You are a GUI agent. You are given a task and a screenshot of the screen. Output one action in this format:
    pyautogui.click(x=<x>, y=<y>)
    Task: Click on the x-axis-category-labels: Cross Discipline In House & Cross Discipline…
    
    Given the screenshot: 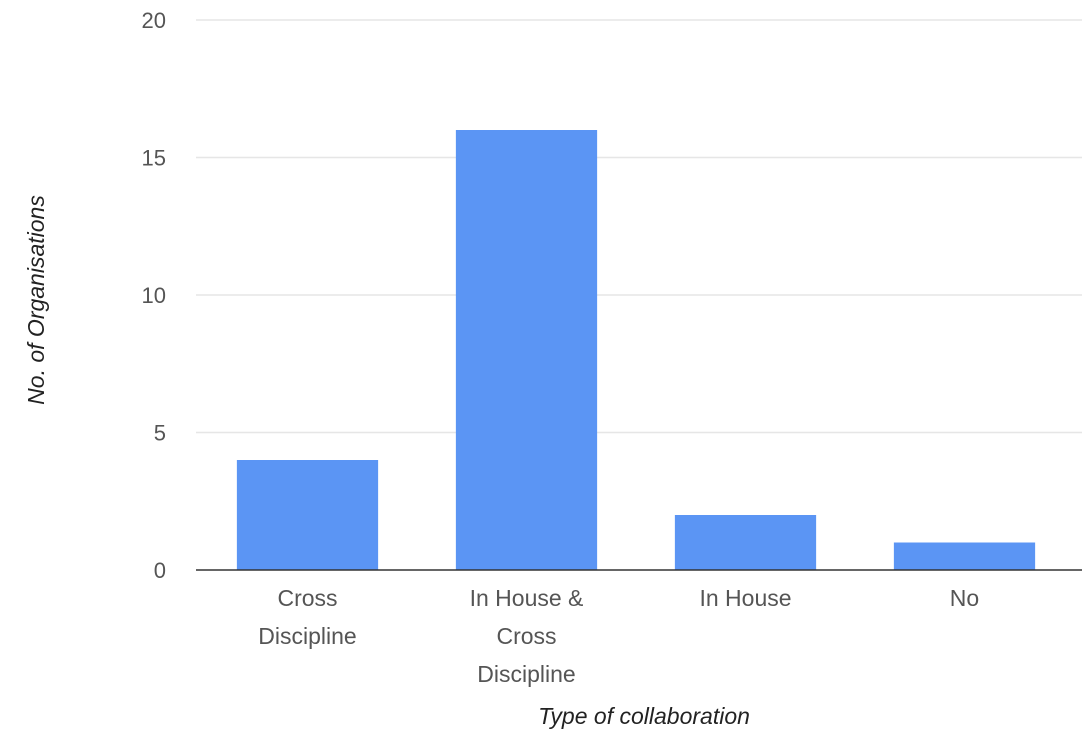 What is the action you would take?
    pyautogui.click(x=618, y=636)
    